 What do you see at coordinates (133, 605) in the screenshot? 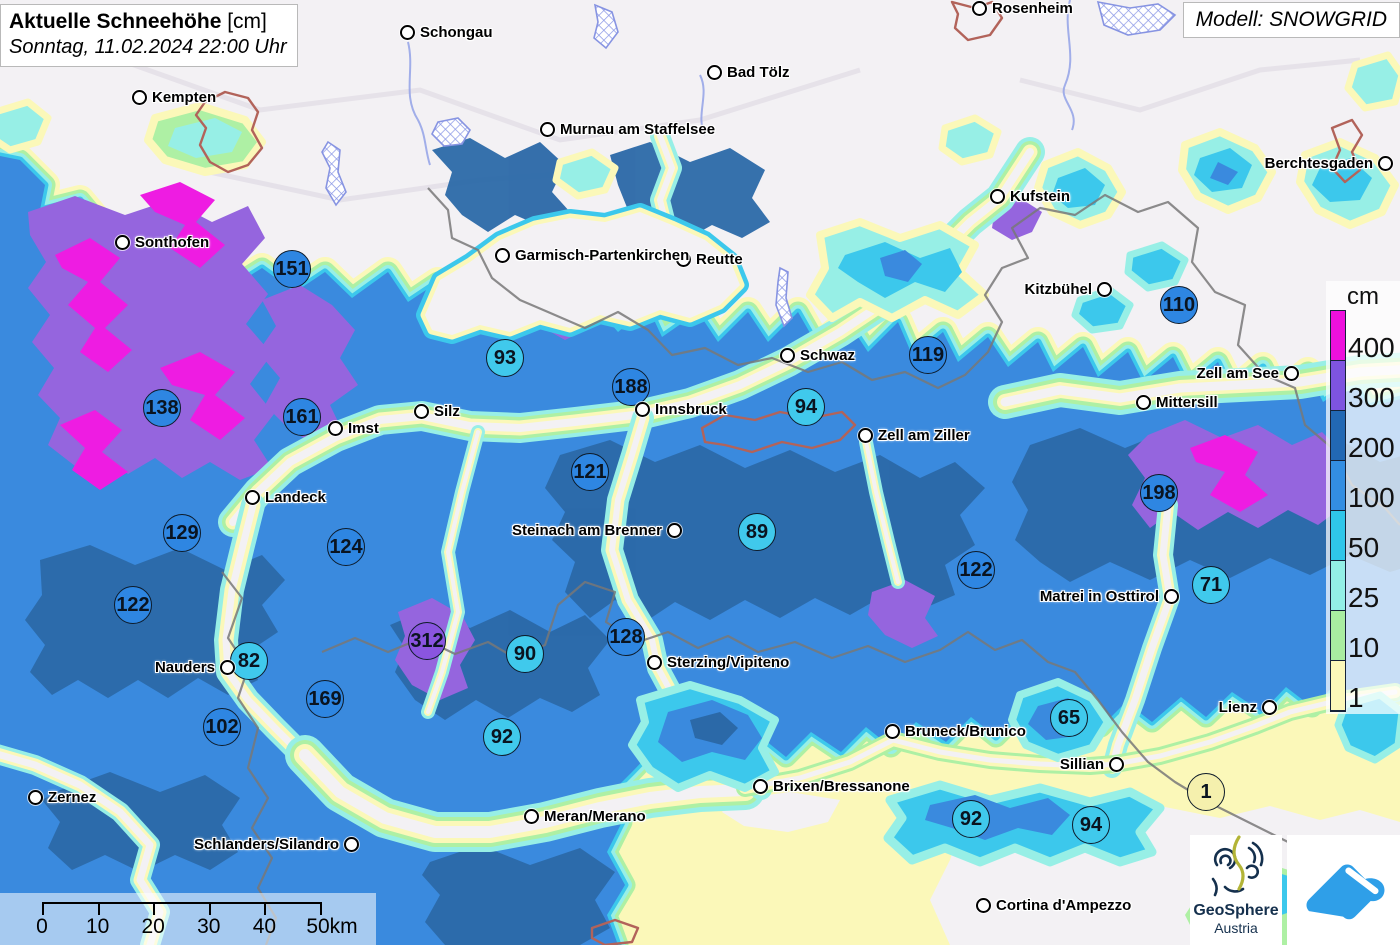
I see `station-snow-value: 122` at bounding box center [133, 605].